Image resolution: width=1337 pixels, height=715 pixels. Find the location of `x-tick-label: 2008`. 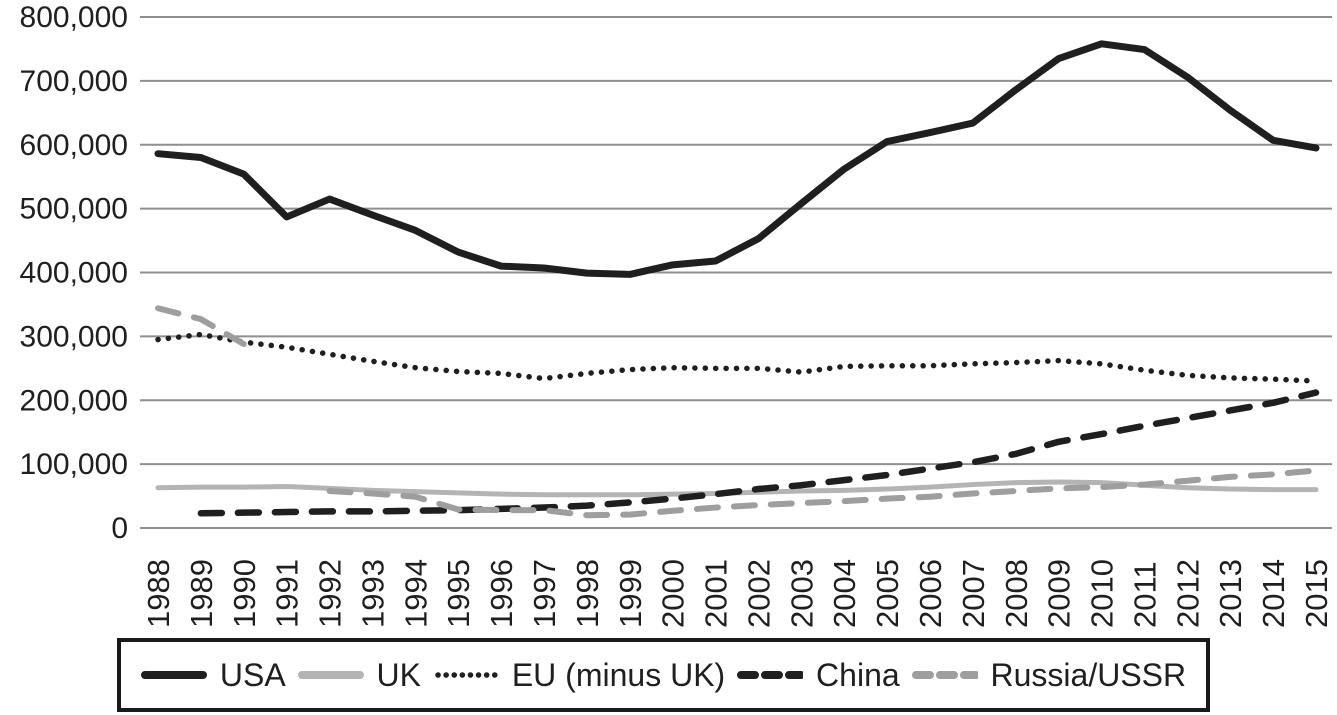

x-tick-label: 2008 is located at coordinates (1016, 593).